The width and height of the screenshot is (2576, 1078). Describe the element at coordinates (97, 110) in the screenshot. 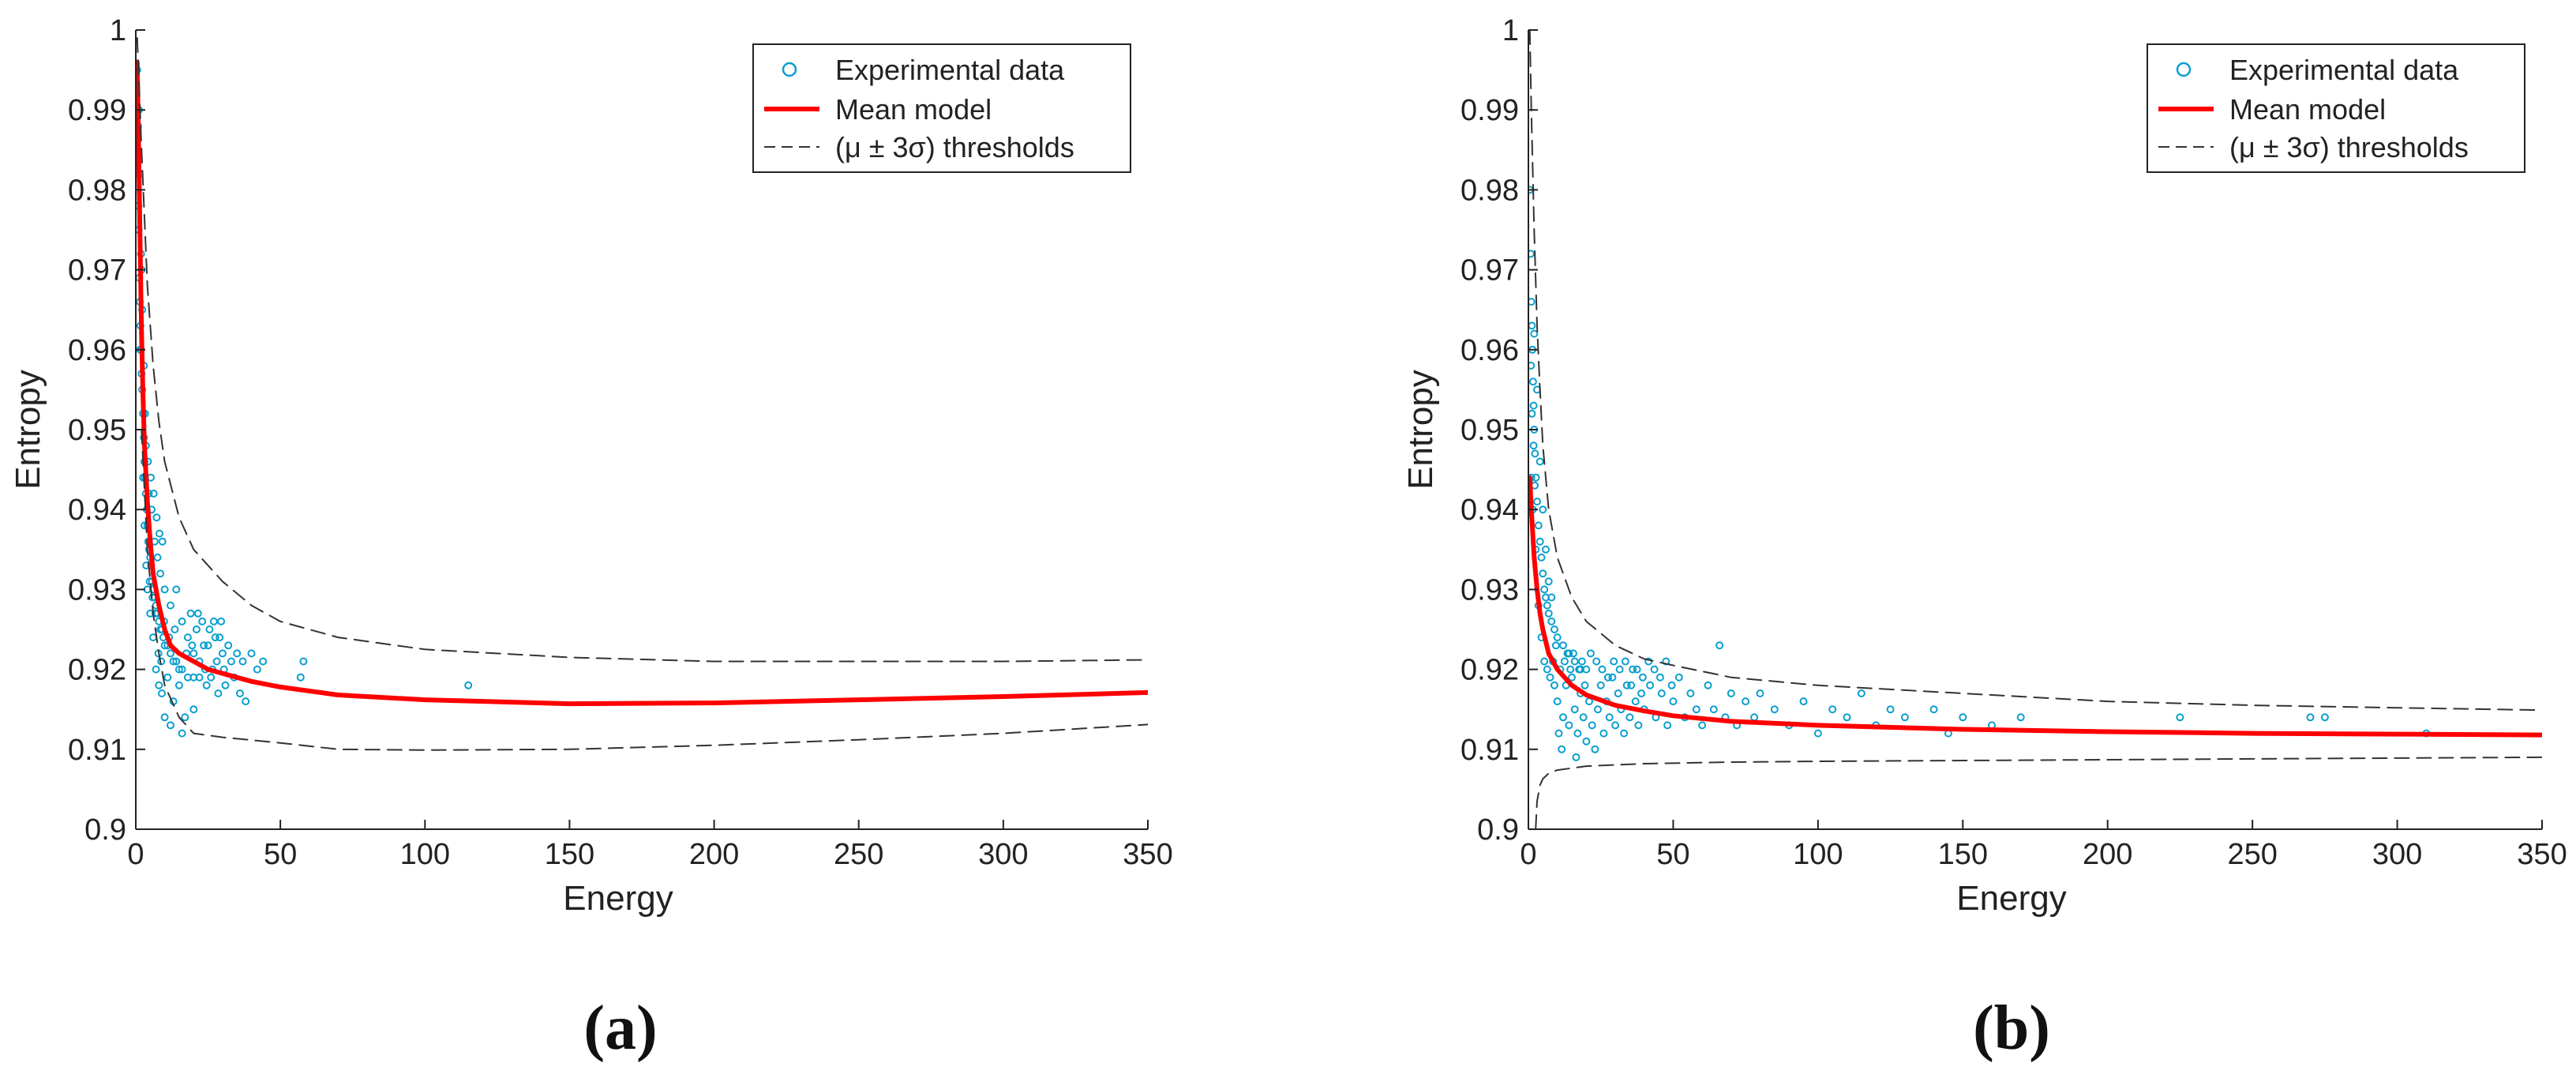

I see `y-tick-label: 0.99` at that location.